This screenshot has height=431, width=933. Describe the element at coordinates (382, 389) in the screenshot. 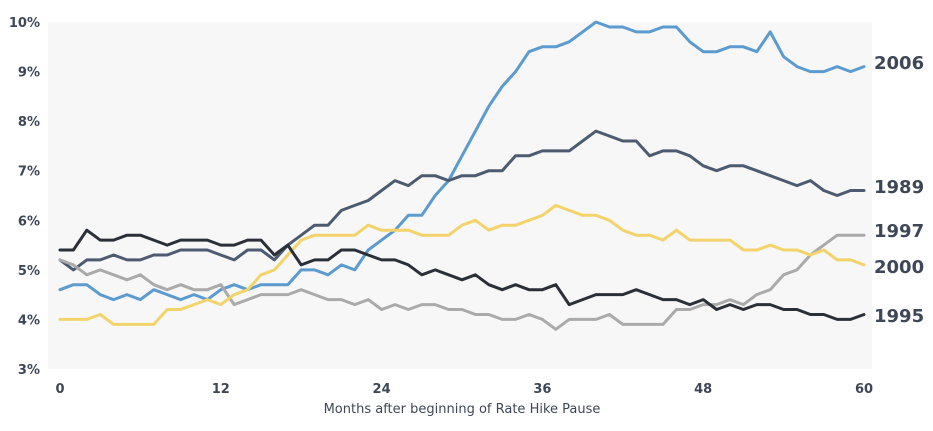

I see `x-tick-label: 24` at that location.